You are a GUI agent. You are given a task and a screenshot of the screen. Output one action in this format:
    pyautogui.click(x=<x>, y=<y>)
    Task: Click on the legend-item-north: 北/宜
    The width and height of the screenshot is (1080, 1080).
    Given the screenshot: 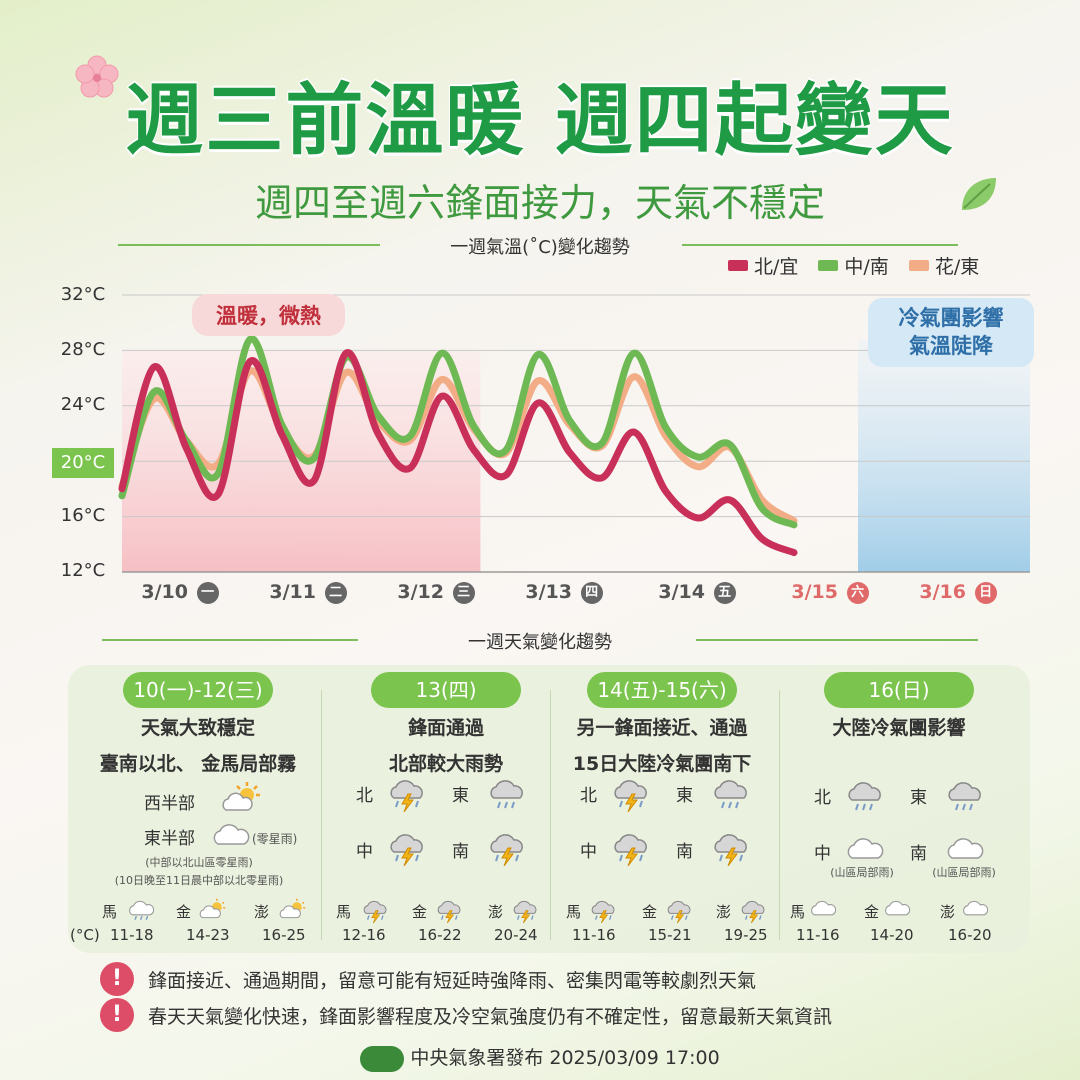 What is the action you would take?
    pyautogui.click(x=763, y=265)
    